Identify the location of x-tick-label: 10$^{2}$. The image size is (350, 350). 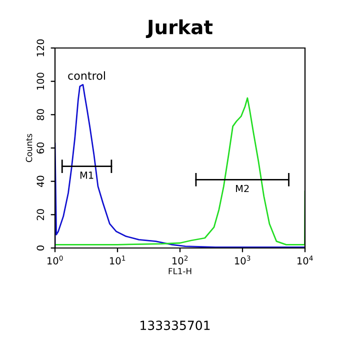
(180, 260).